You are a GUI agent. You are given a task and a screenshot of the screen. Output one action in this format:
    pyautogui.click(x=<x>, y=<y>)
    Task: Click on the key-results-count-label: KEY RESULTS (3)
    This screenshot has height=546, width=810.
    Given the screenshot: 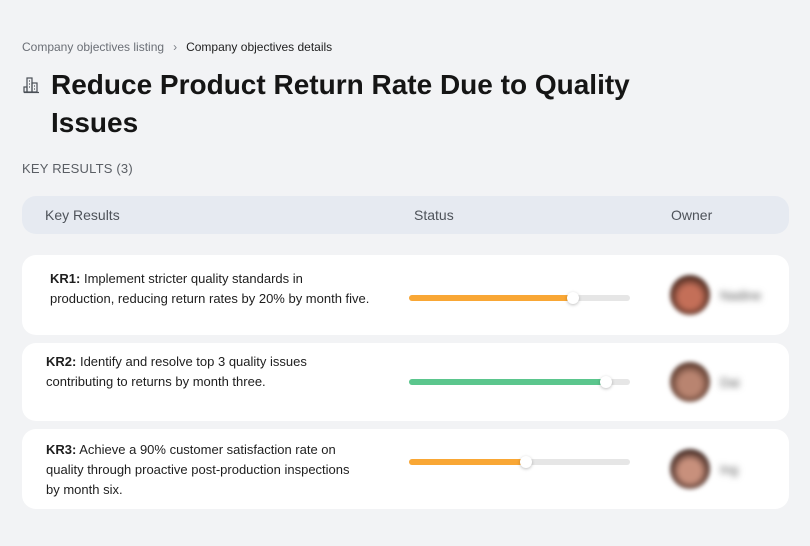 What is the action you would take?
    pyautogui.click(x=77, y=168)
    